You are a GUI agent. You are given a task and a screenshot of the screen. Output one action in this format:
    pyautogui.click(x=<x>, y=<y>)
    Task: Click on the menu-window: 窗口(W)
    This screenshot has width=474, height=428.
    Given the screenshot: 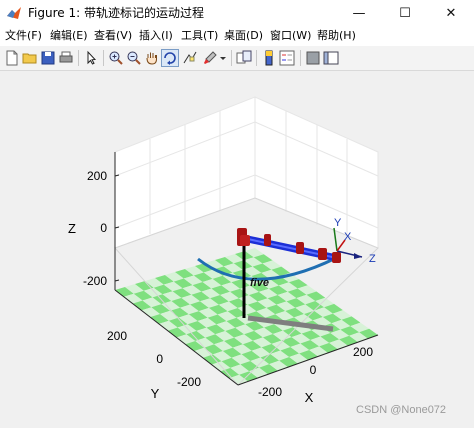 What is the action you would take?
    pyautogui.click(x=291, y=35)
    